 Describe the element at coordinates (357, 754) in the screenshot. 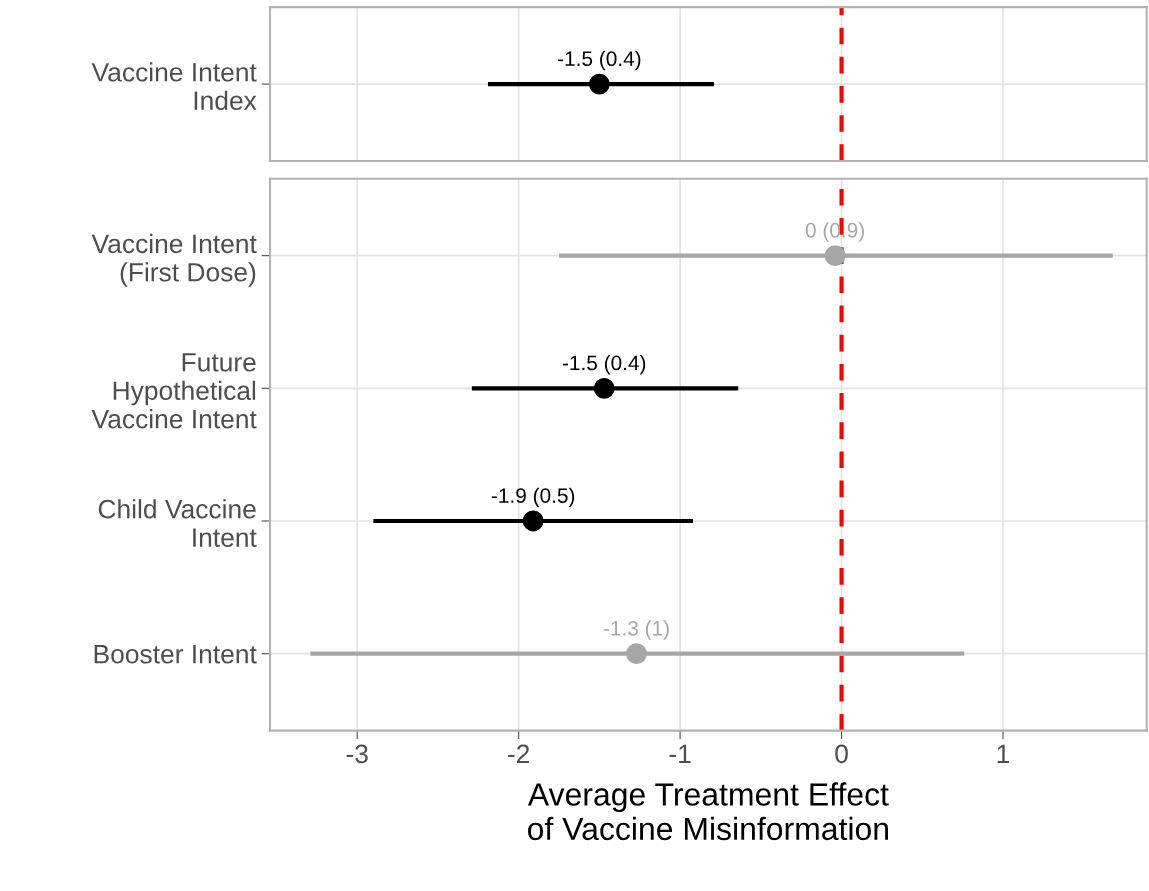

I see `x-tick-label: -3` at that location.